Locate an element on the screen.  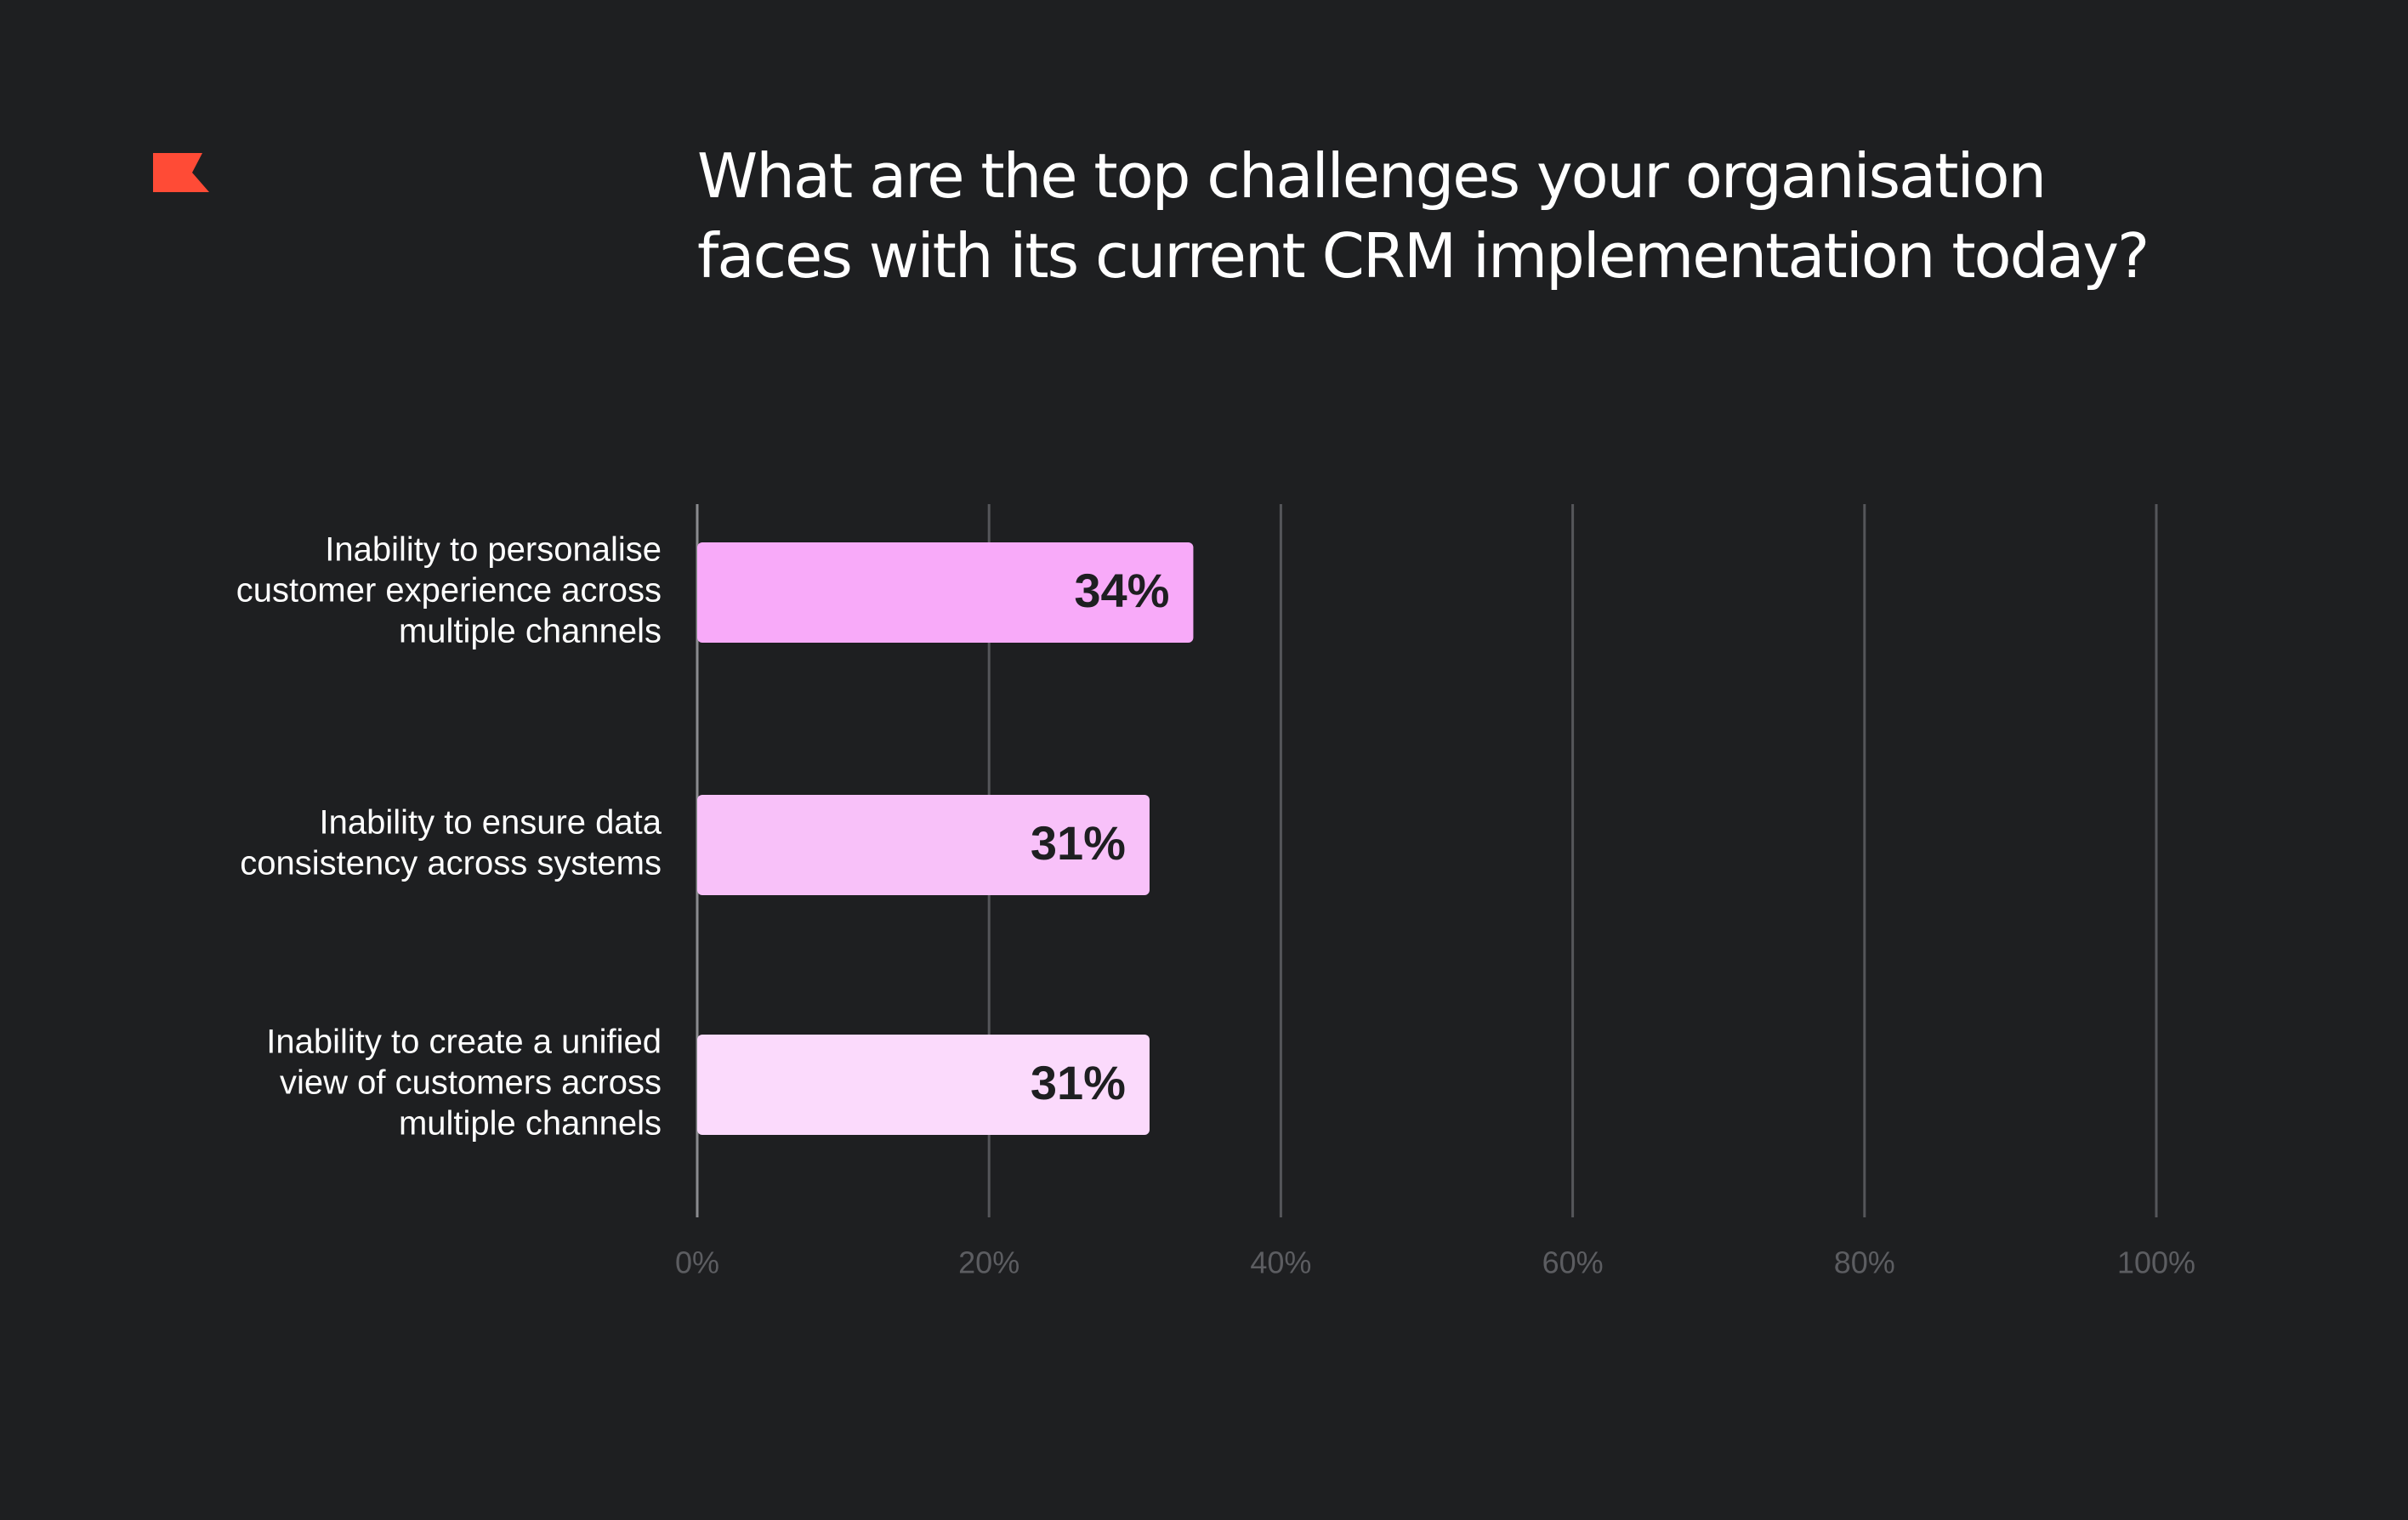
category-label: consistency across systems is located at coordinates (451, 863).